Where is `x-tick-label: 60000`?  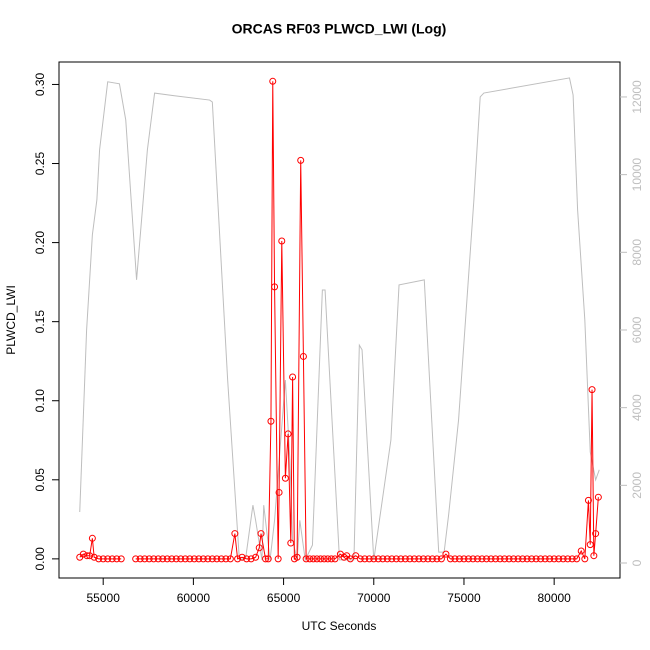
x-tick-label: 60000 is located at coordinates (194, 598).